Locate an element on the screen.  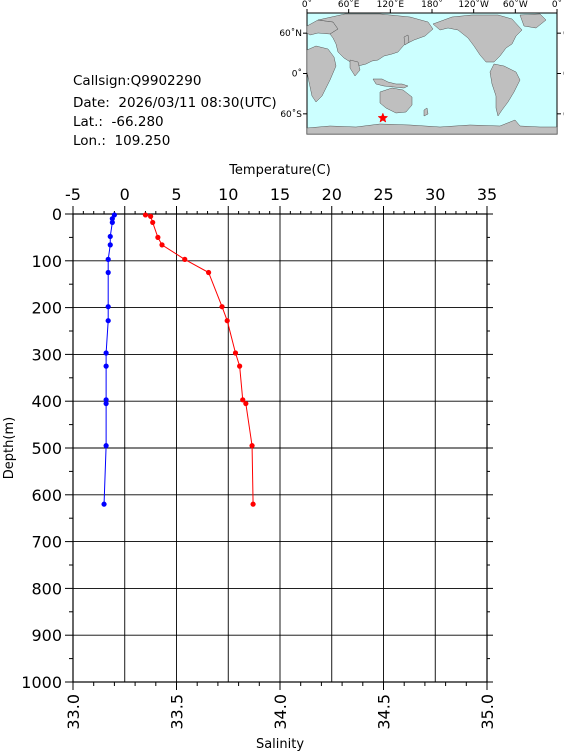
depth-tick-label: 900 is located at coordinates (46, 635).